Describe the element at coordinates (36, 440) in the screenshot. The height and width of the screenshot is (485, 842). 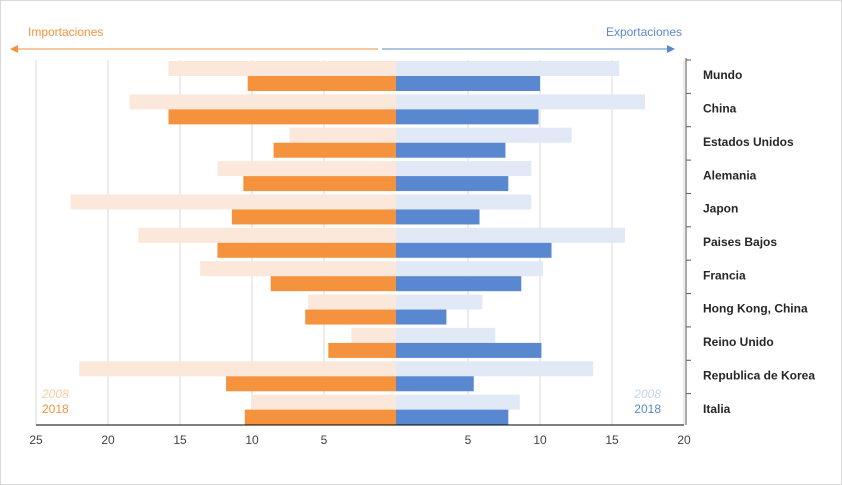
I see `x-tick-label: 25` at that location.